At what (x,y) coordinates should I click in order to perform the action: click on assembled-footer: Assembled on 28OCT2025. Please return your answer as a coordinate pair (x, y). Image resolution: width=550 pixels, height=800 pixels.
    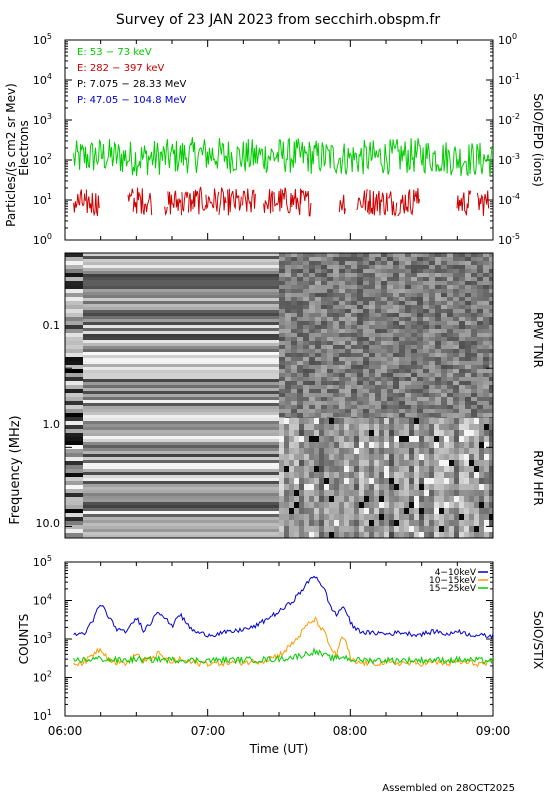
    Looking at the image, I should click on (448, 788).